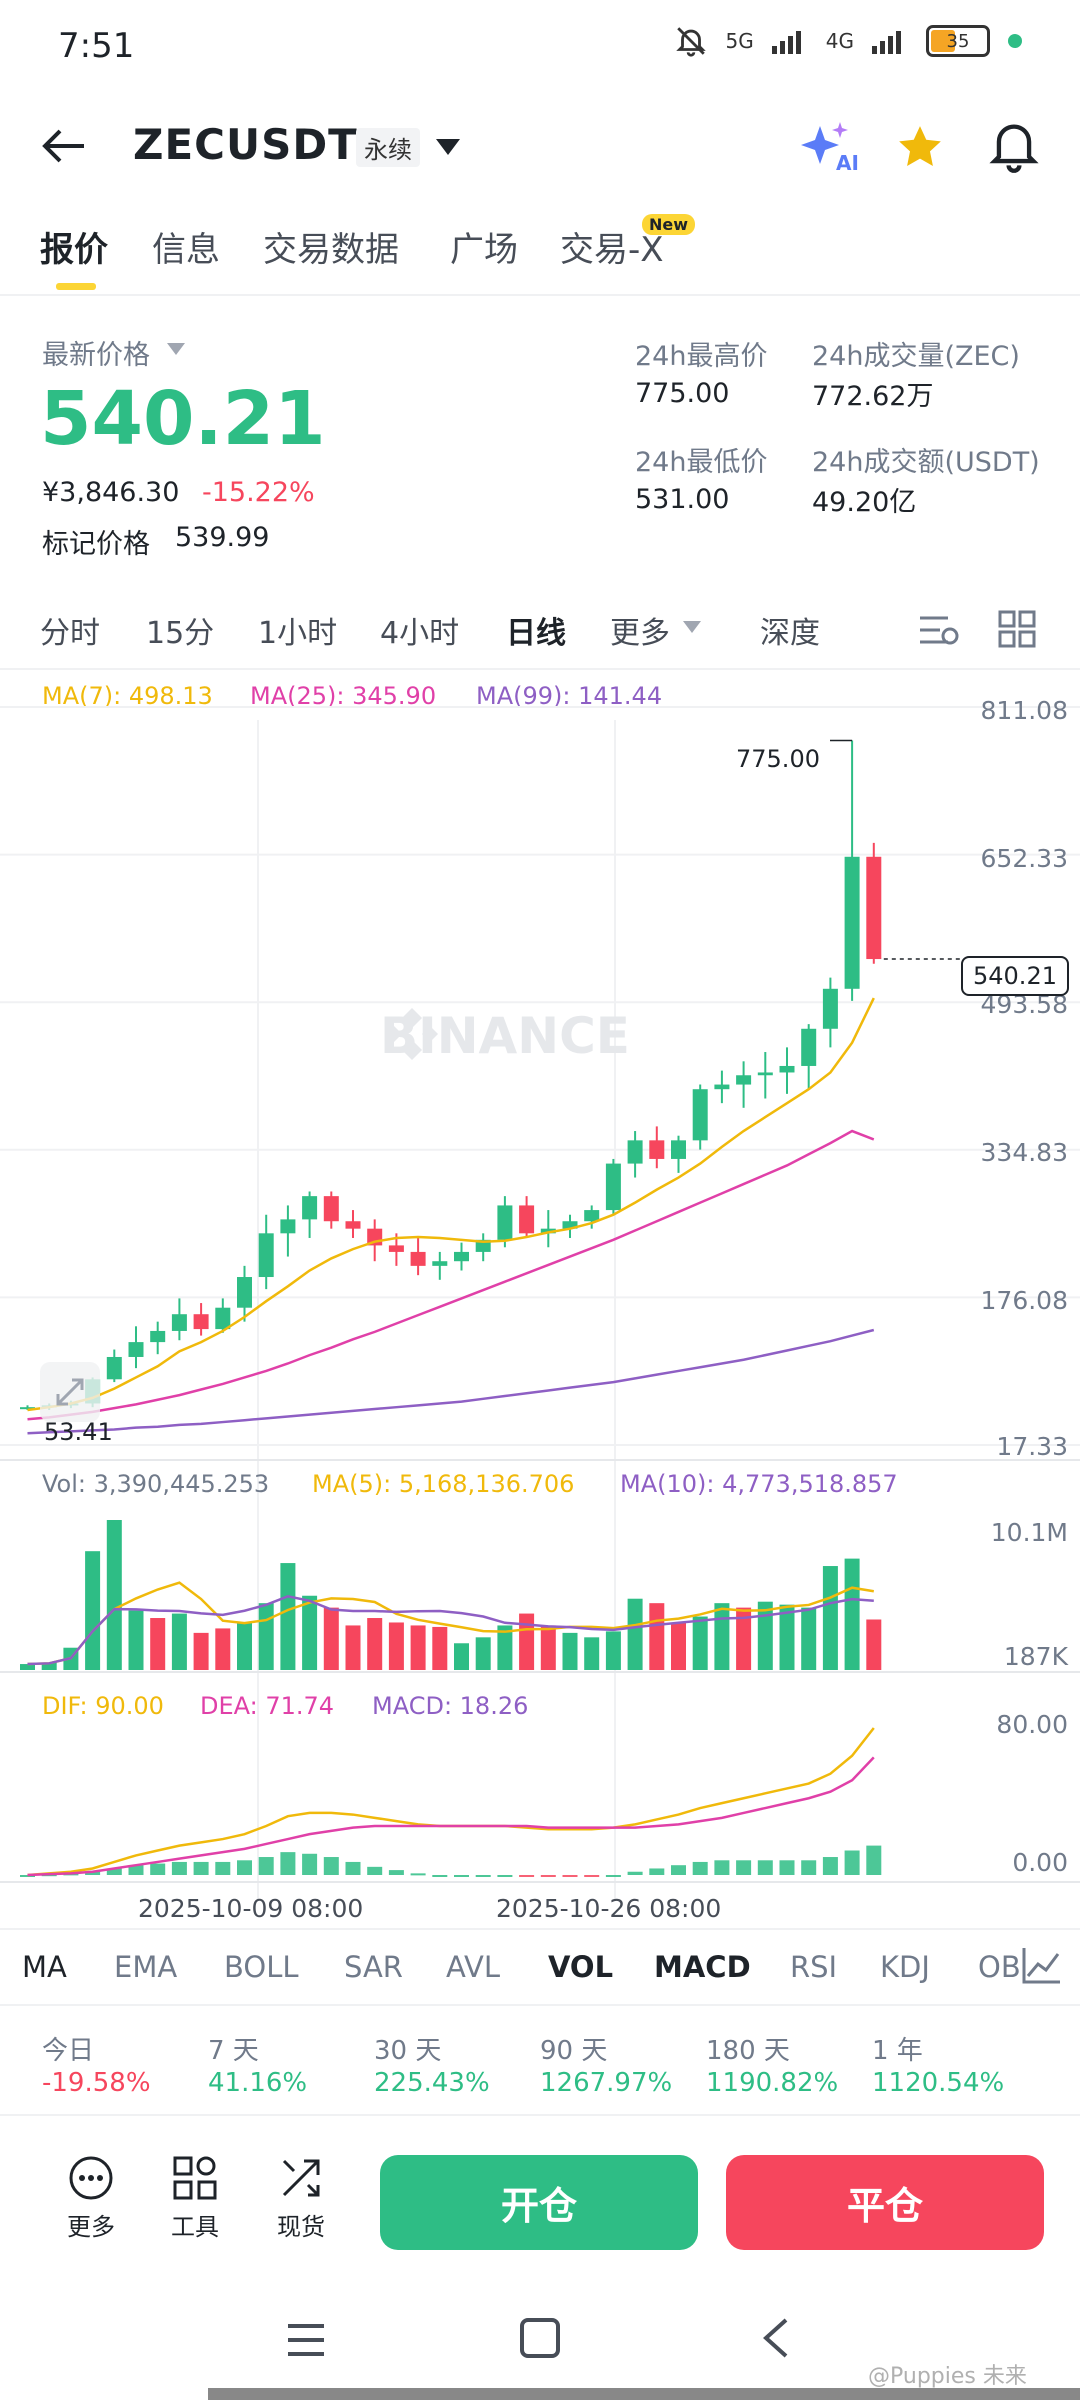 The width and height of the screenshot is (1080, 2400). I want to click on layout-grid-icon, so click(1017, 629).